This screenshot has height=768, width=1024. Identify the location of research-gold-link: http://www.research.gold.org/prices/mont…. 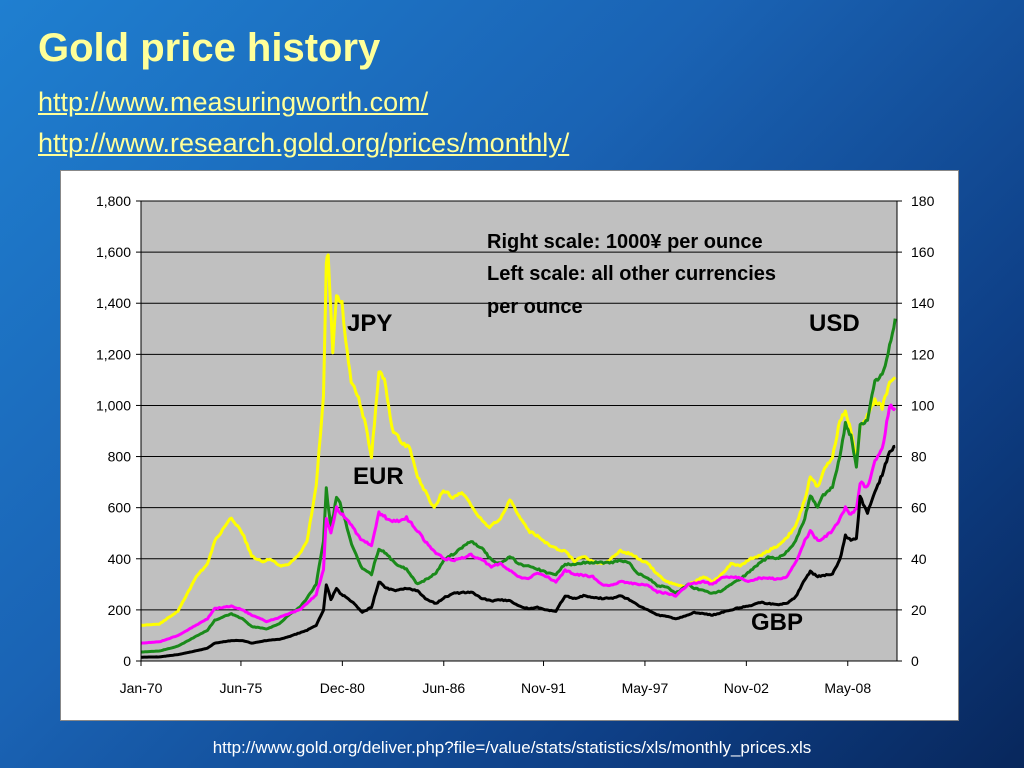
(304, 143).